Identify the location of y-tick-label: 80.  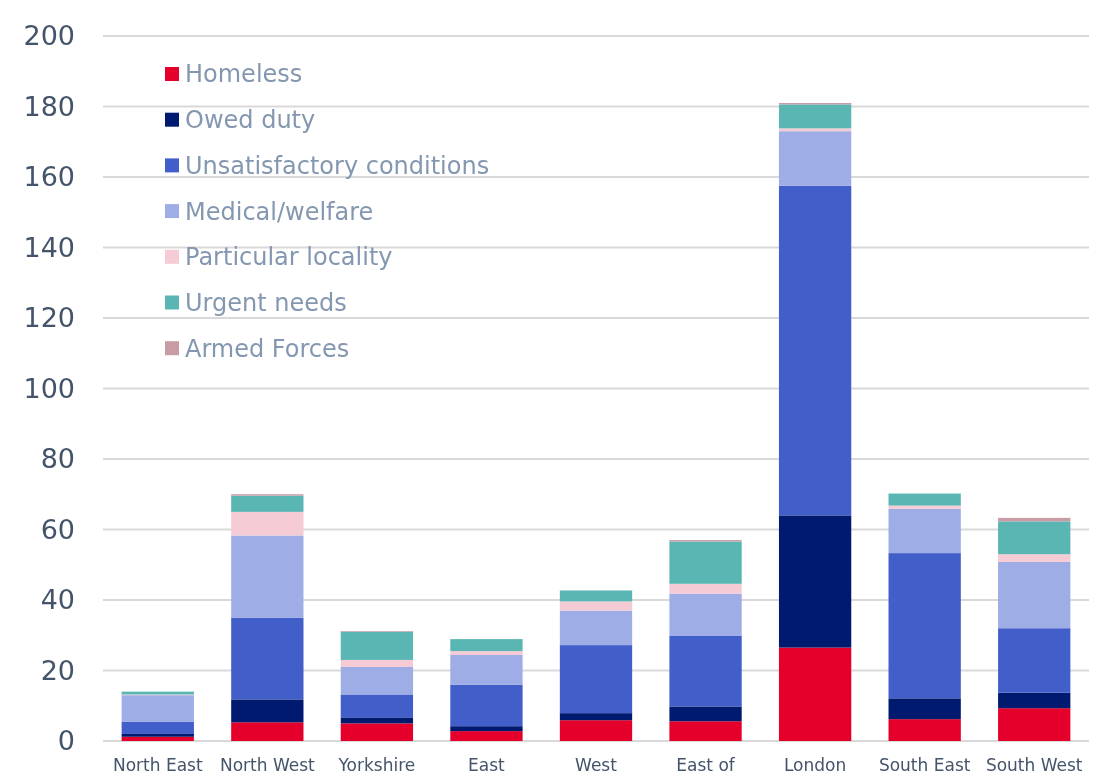
(57, 459).